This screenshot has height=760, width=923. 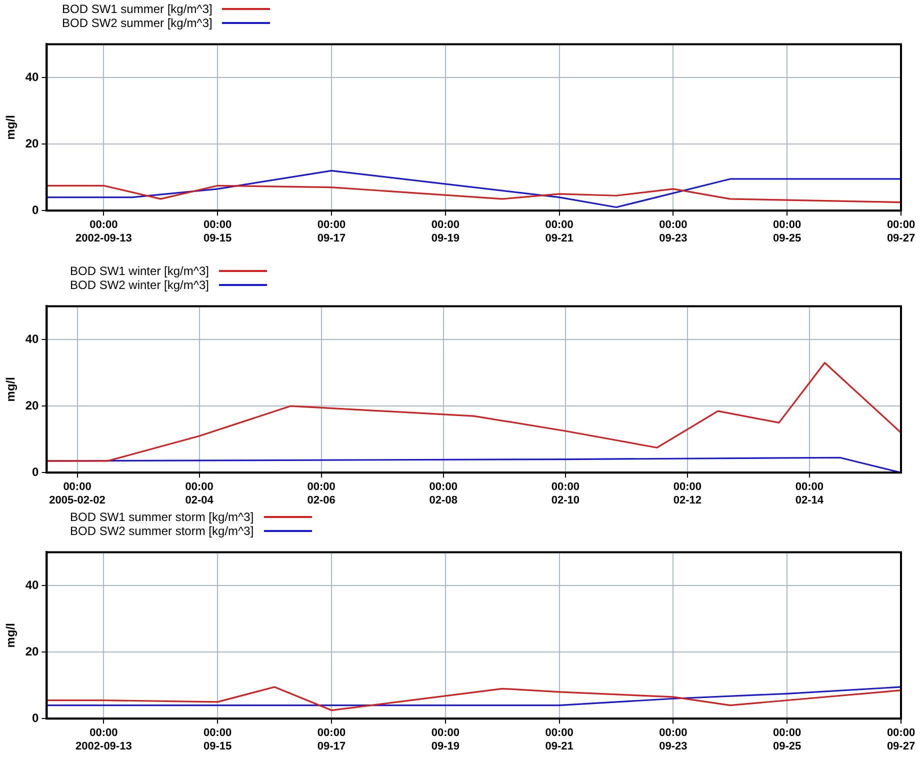 I want to click on legend-label: BOD SW2 summer [kg/m^3], so click(x=137, y=23).